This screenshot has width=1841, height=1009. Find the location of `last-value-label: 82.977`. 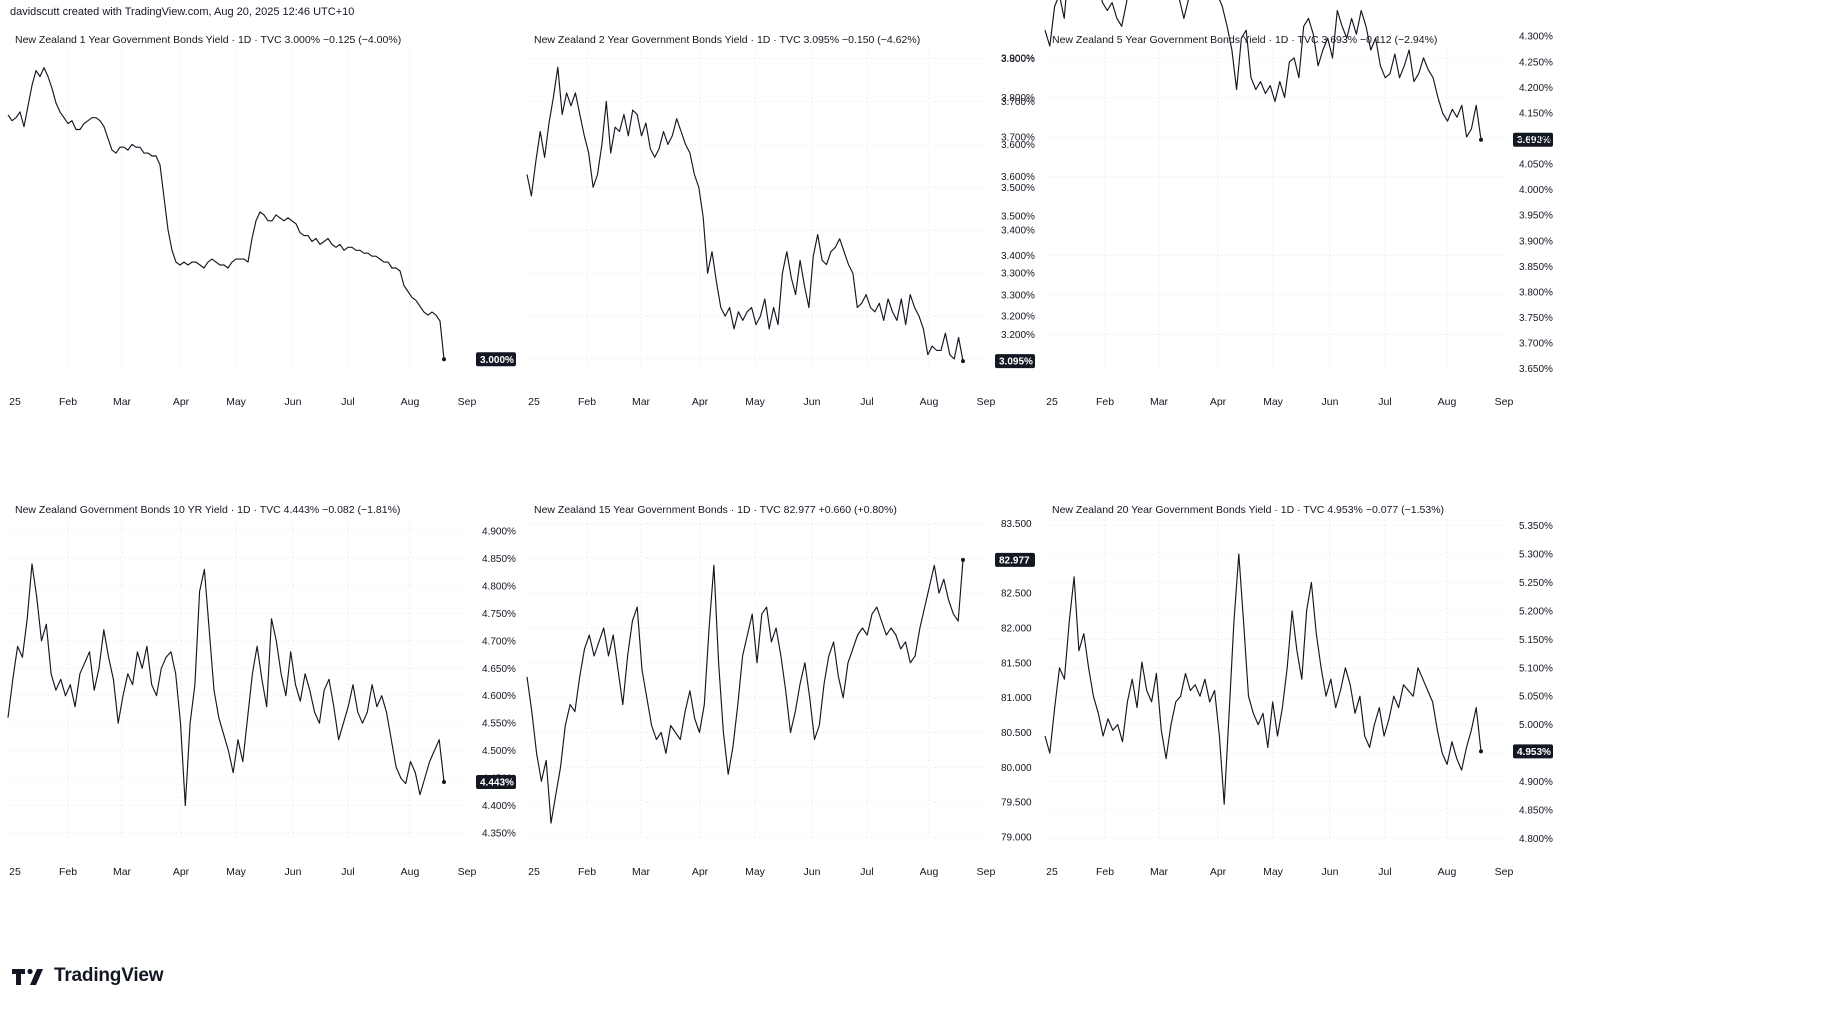

last-value-label: 82.977 is located at coordinates (1014, 560).